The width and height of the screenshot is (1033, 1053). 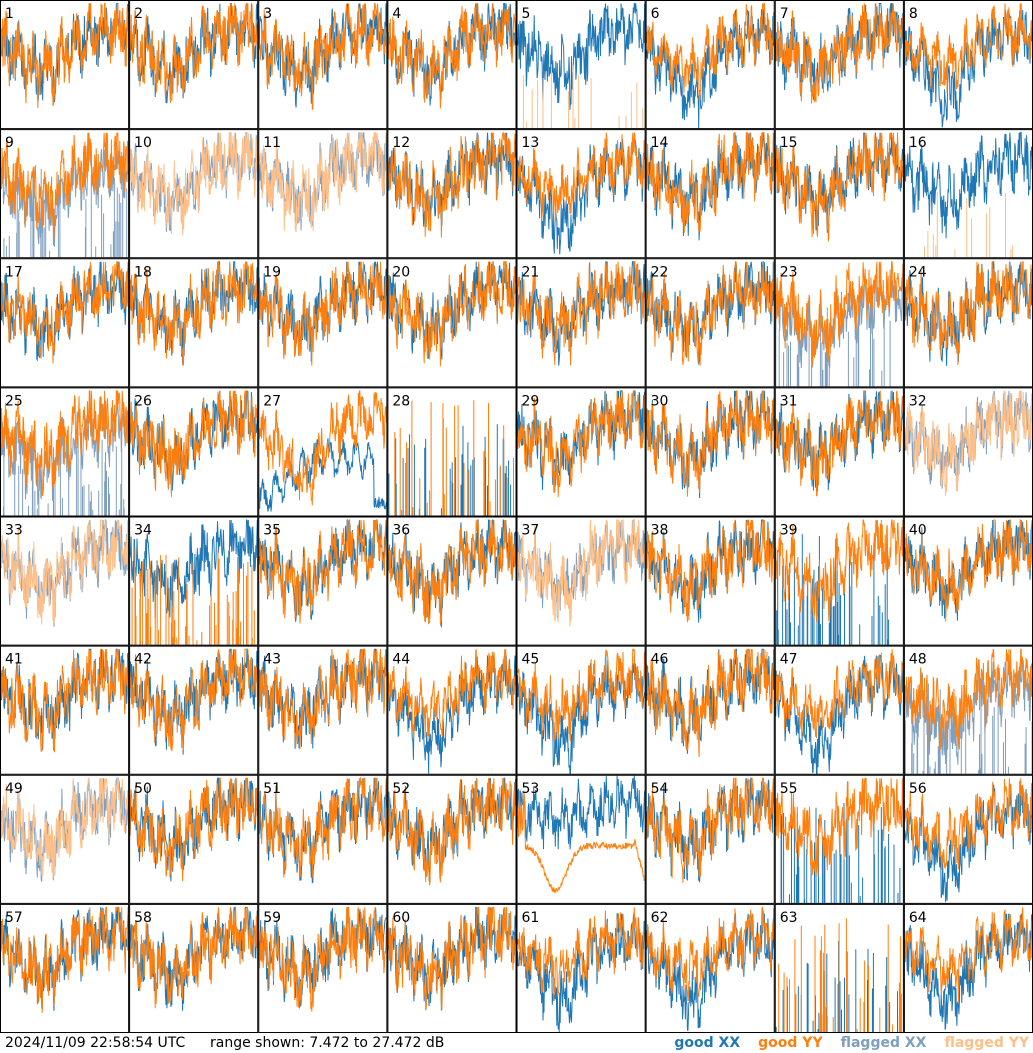 I want to click on panel-38-yy-line, so click(x=710, y=571).